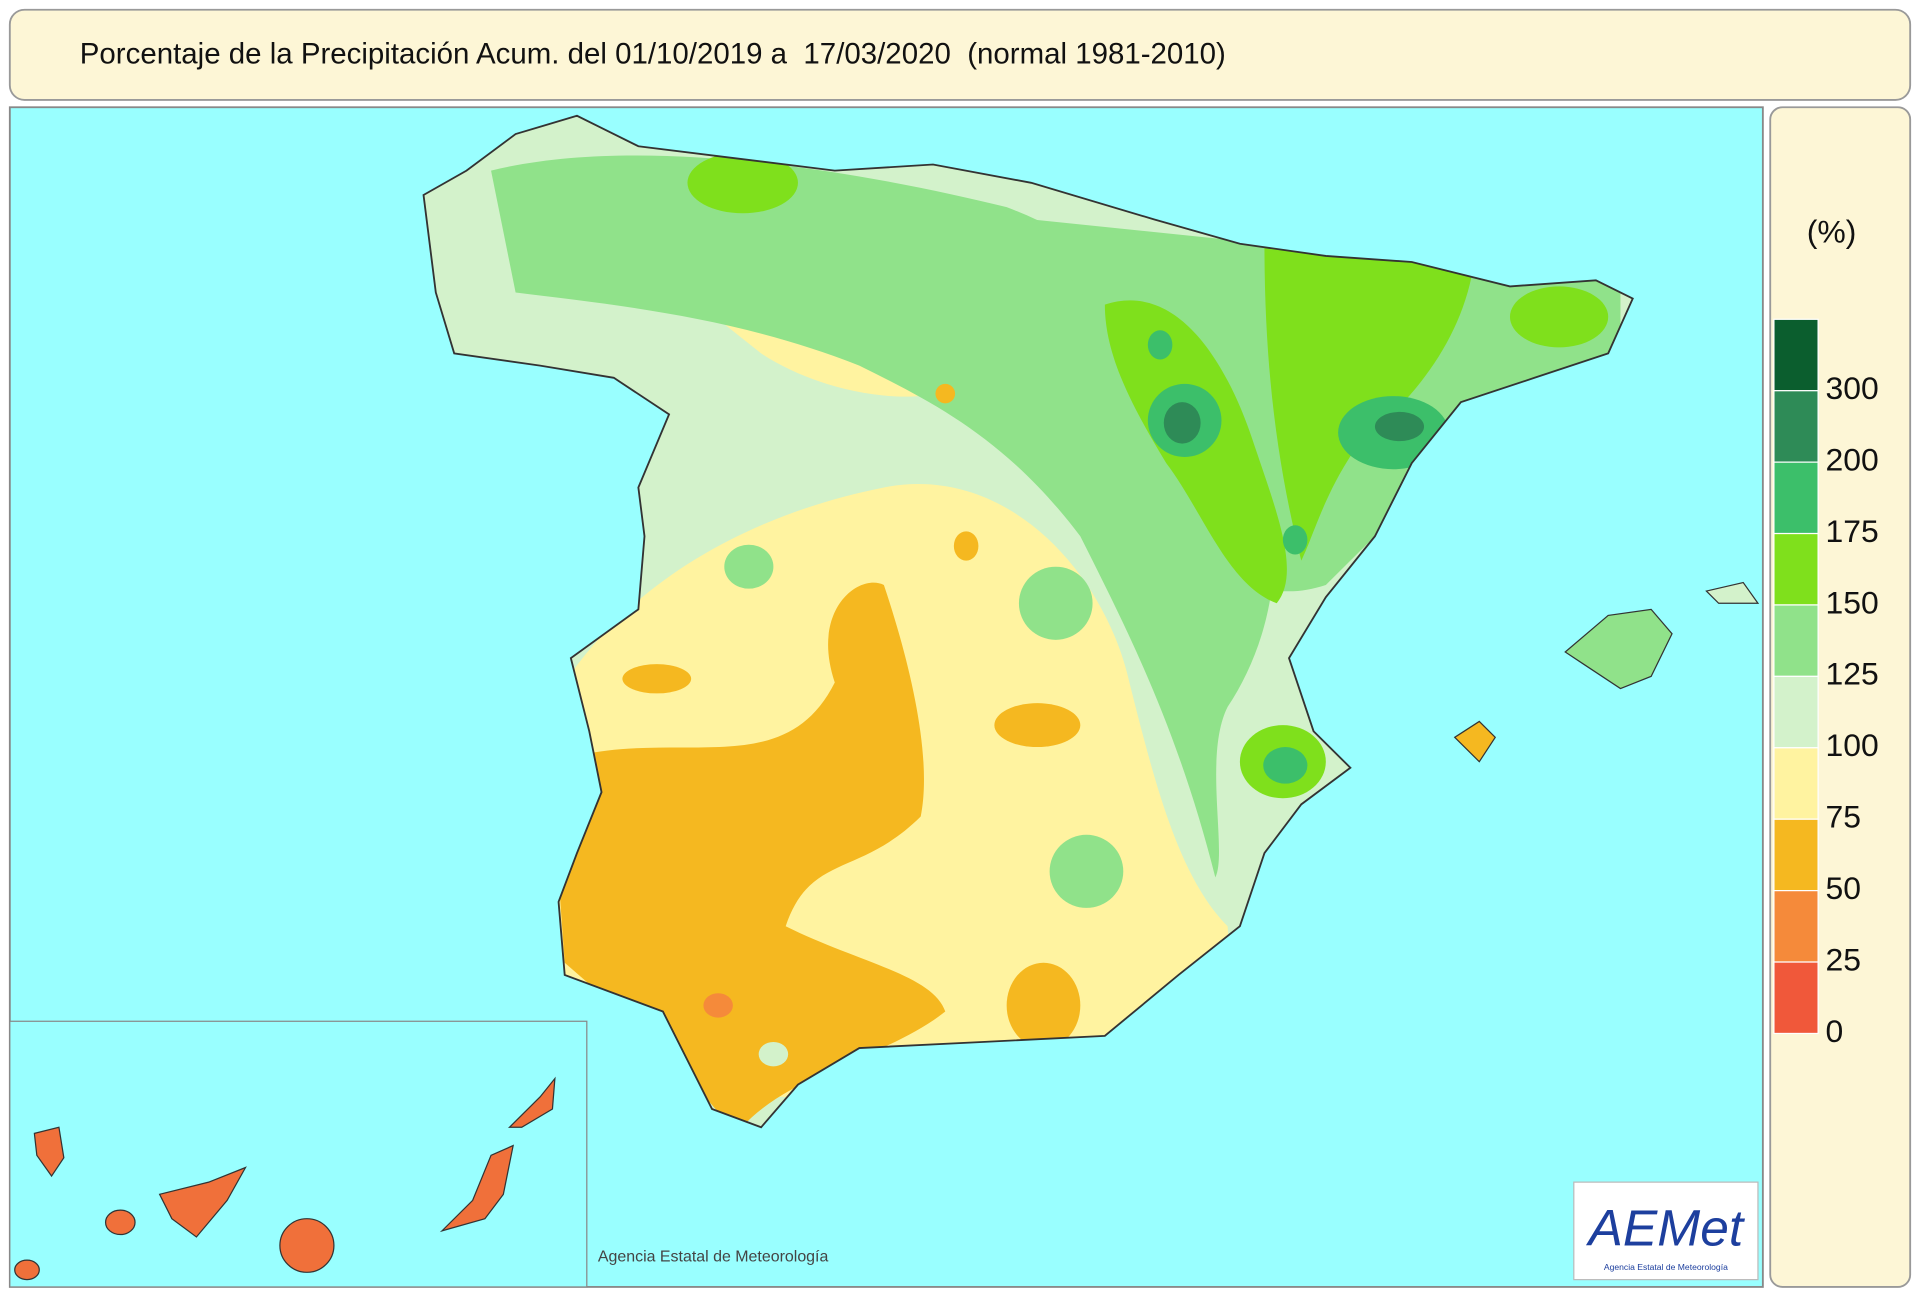 The height and width of the screenshot is (1304, 1920). I want to click on title-box, so click(960, 54).